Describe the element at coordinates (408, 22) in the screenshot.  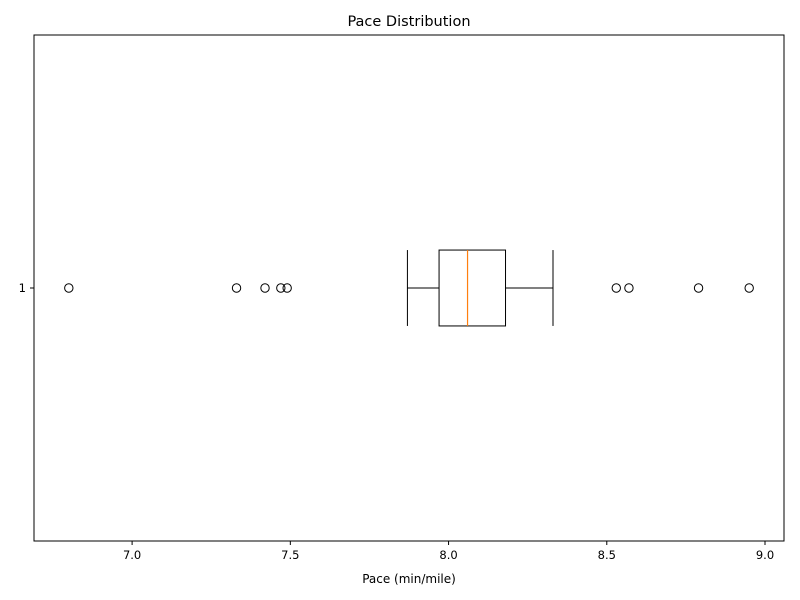
I see `chart-title: Pace Distribution` at that location.